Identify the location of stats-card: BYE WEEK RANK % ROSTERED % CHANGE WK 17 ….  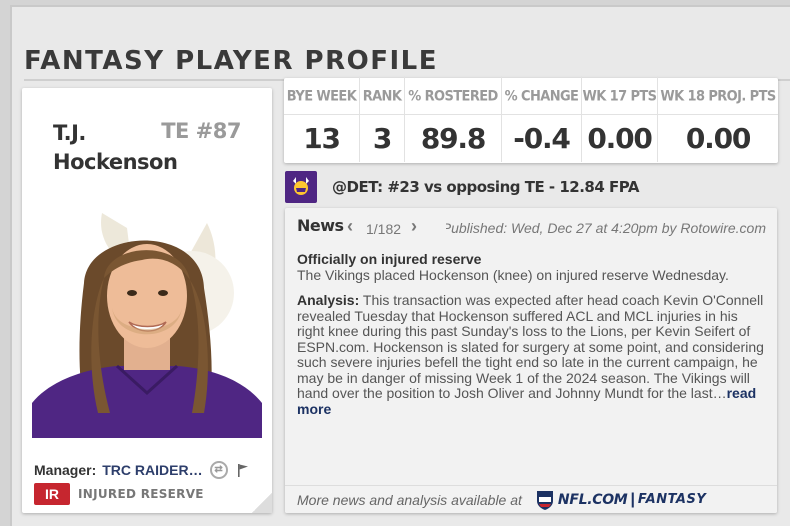
(531, 119).